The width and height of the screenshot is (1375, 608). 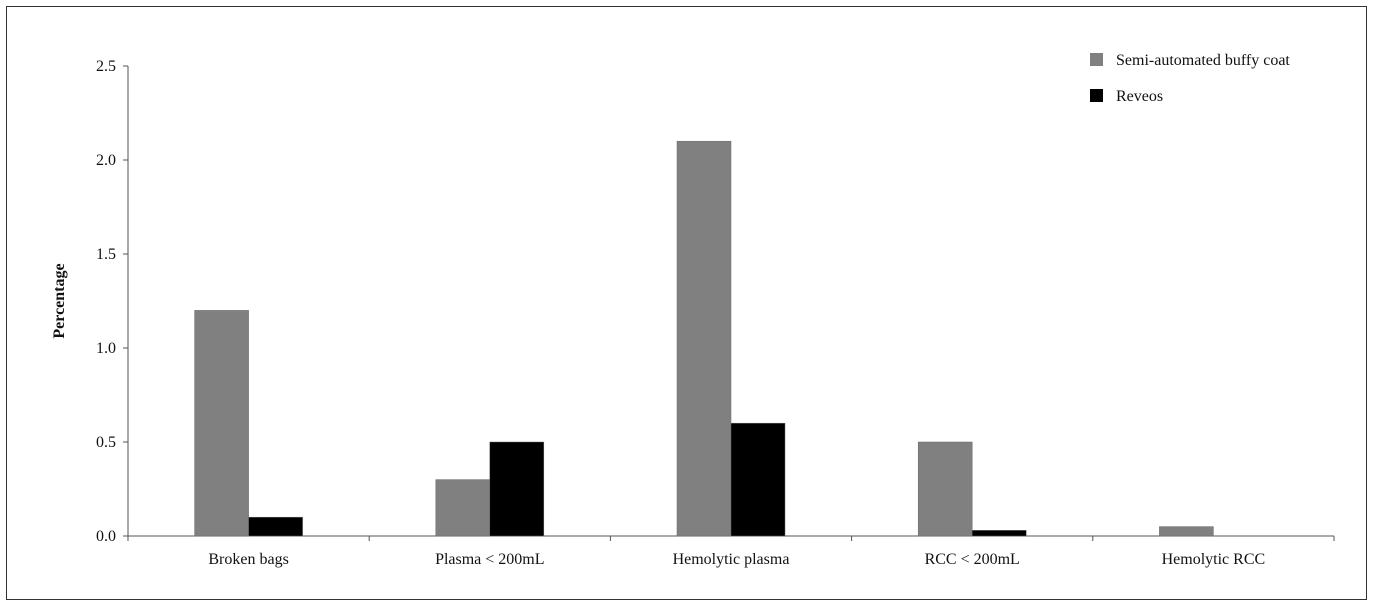 I want to click on legend-label-reveos: Reveos, so click(x=1139, y=96).